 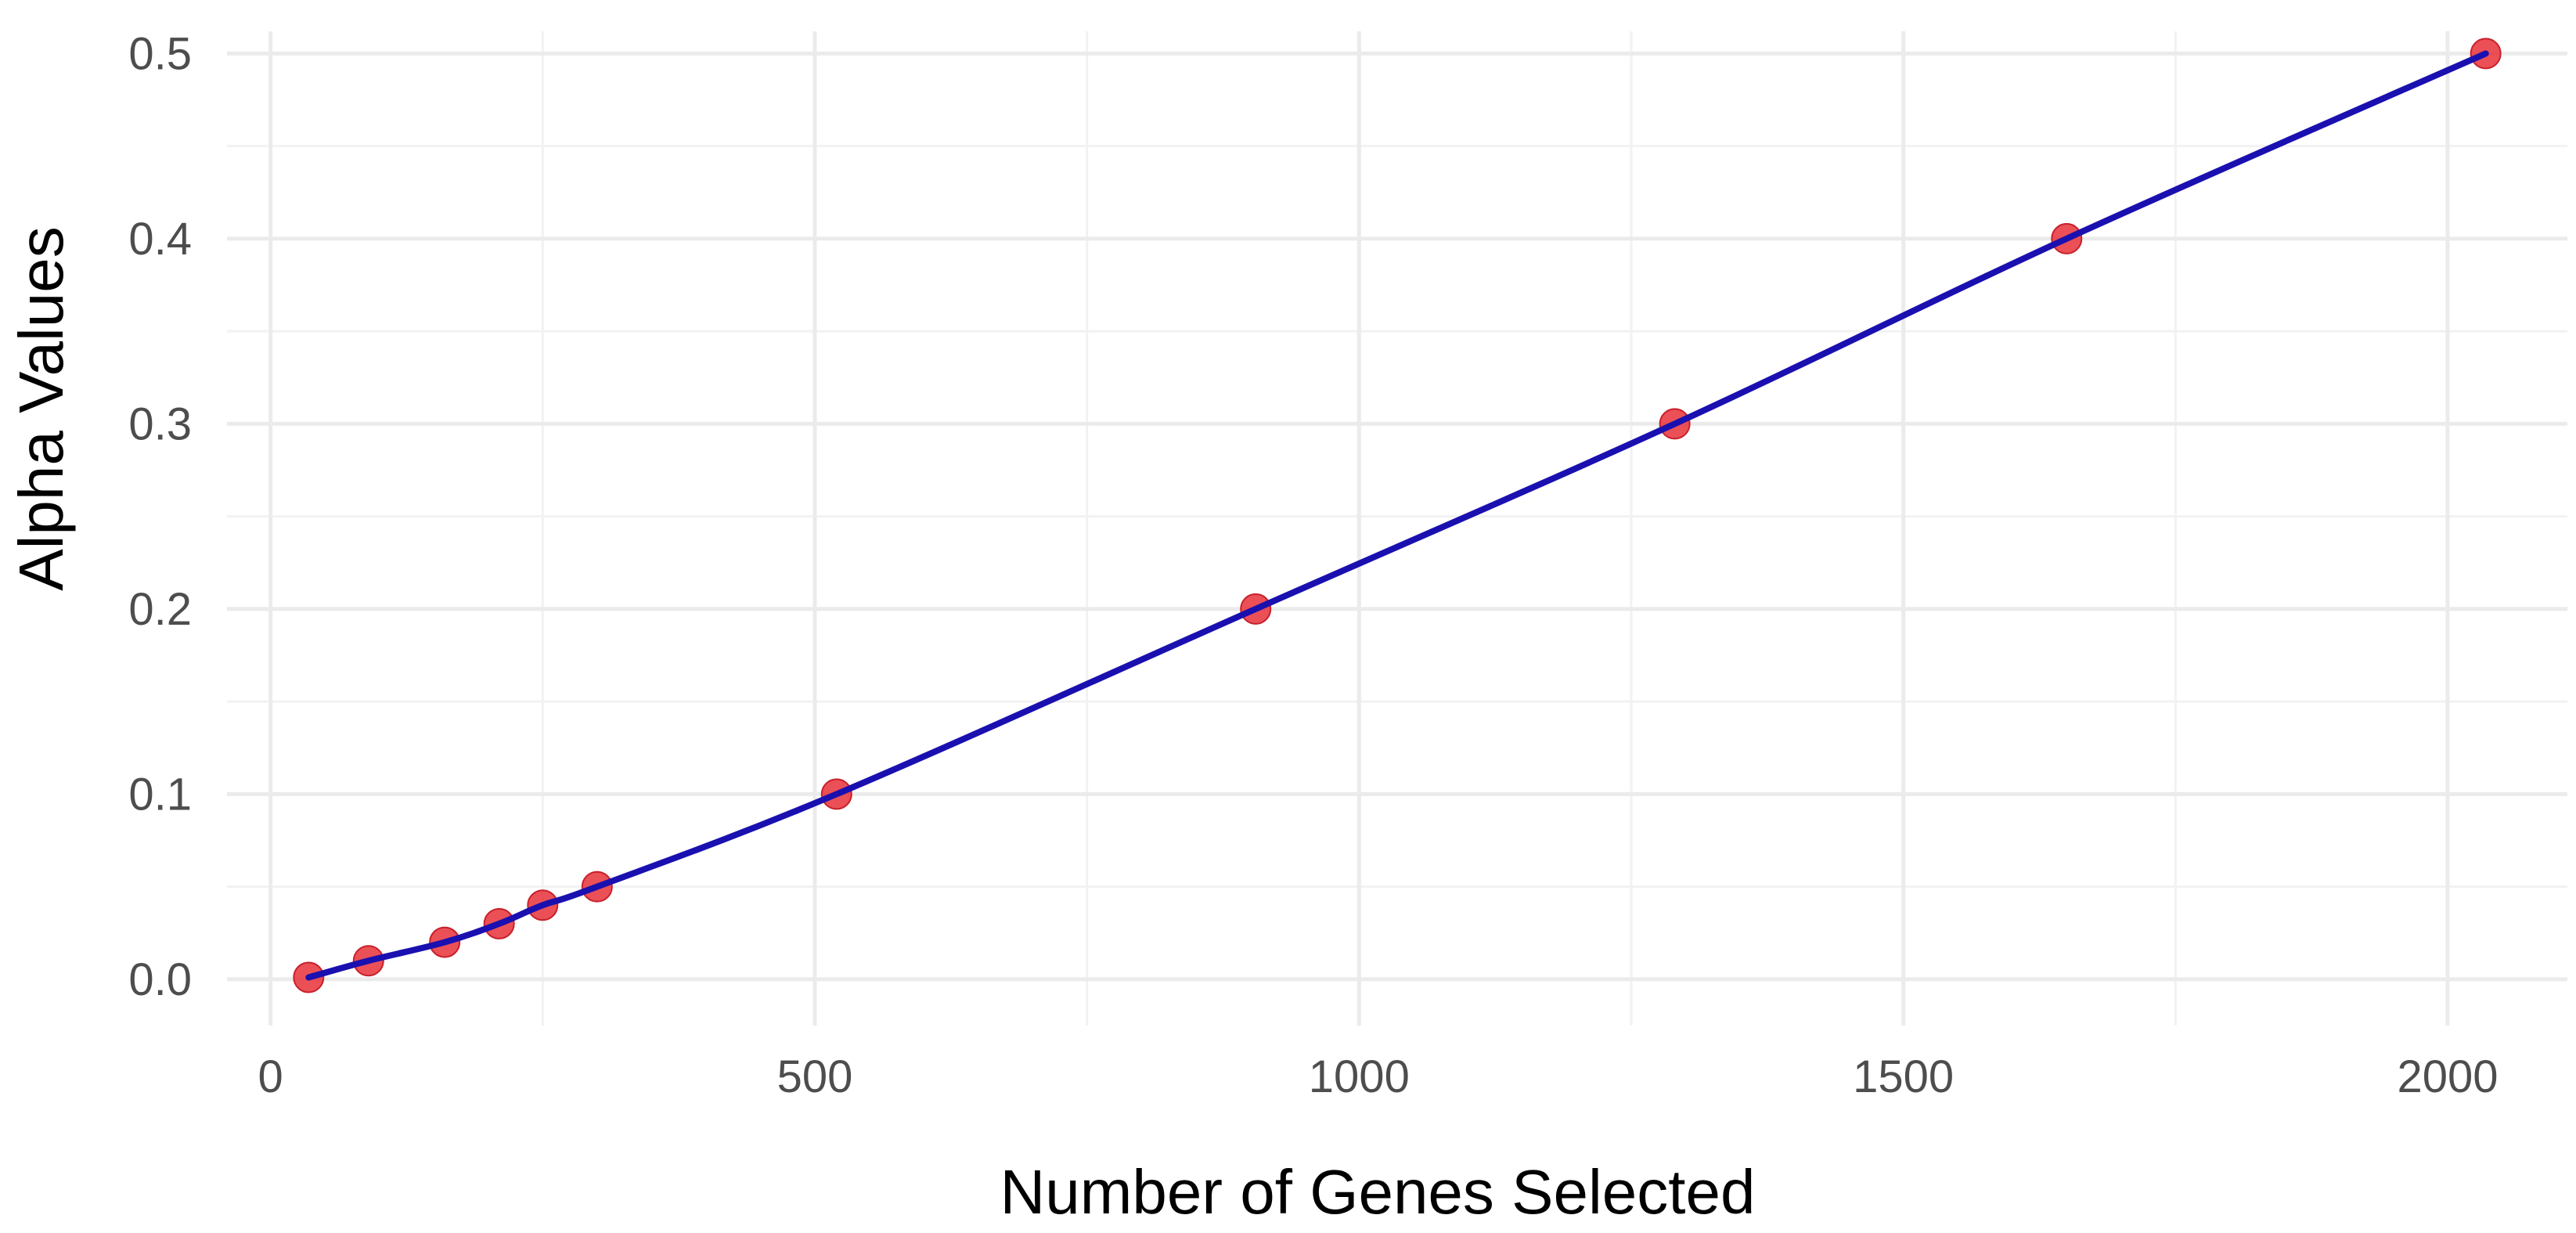 What do you see at coordinates (2448, 1076) in the screenshot?
I see `x-tick-label: 2000` at bounding box center [2448, 1076].